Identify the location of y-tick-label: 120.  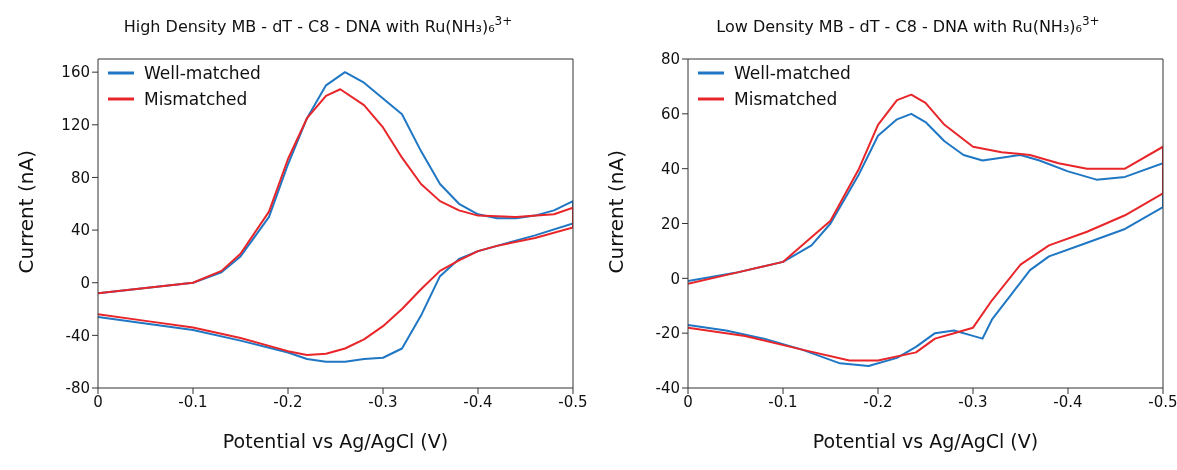
(75, 125).